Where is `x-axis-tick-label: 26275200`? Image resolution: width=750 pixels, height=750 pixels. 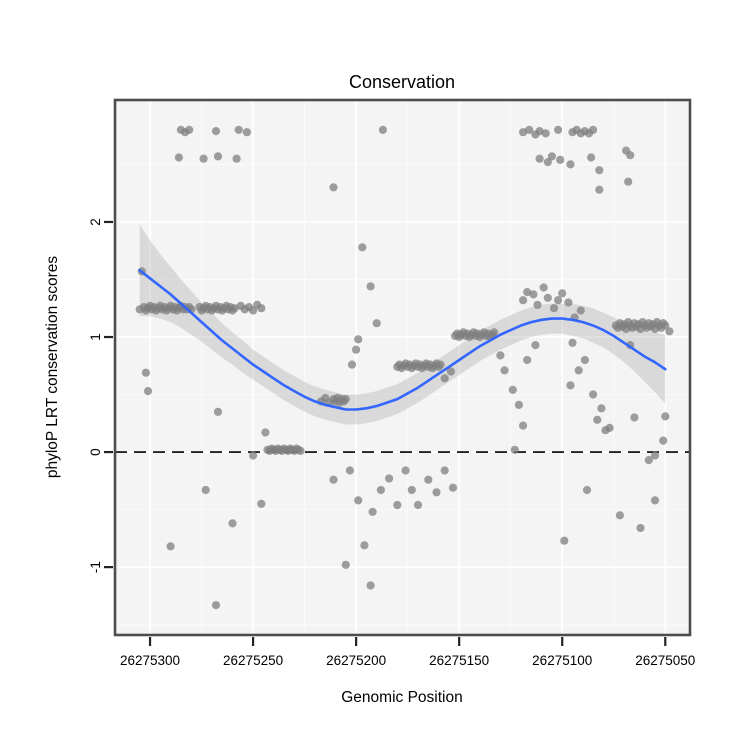 x-axis-tick-label: 26275200 is located at coordinates (356, 660).